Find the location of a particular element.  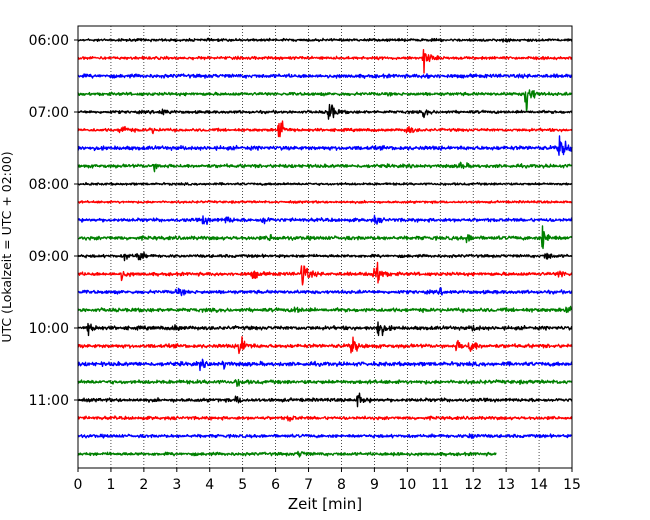

y-tick-label: 06:00 is located at coordinates (49, 41).